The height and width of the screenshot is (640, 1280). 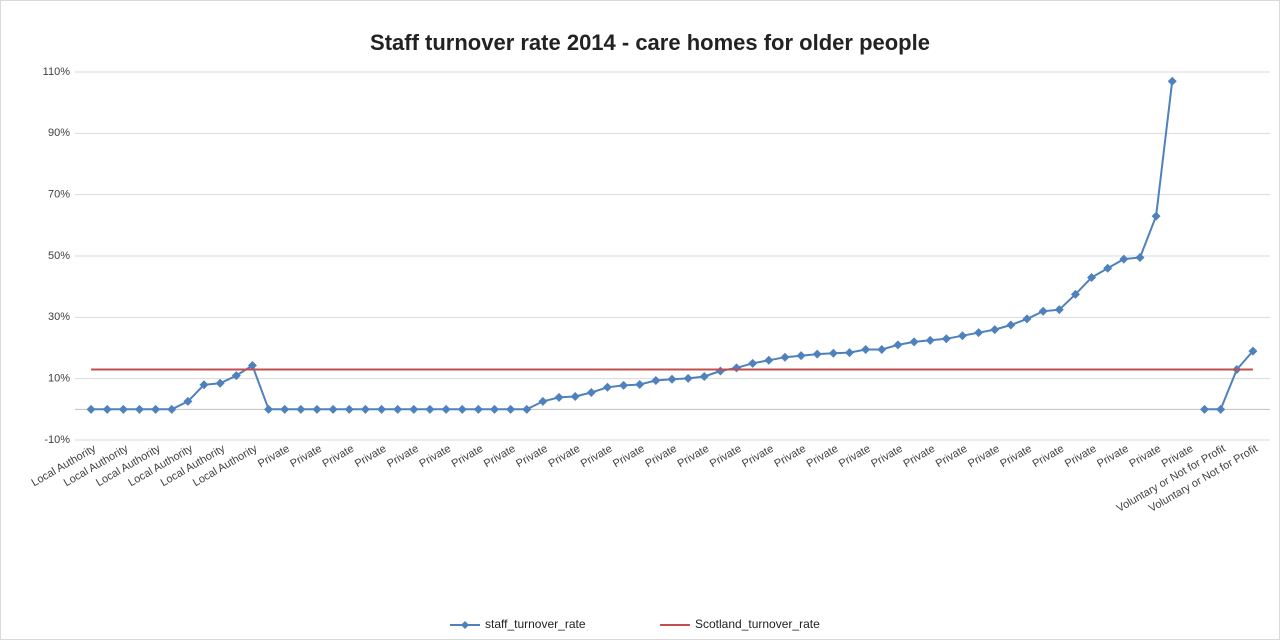 I want to click on y-tick-label: 110%, so click(x=57, y=72).